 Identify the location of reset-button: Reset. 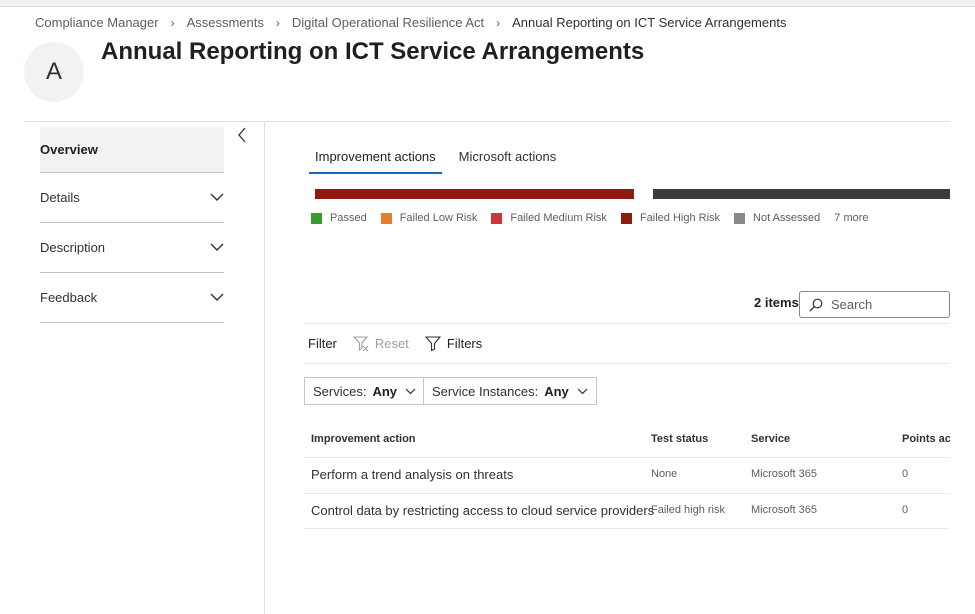
(380, 343).